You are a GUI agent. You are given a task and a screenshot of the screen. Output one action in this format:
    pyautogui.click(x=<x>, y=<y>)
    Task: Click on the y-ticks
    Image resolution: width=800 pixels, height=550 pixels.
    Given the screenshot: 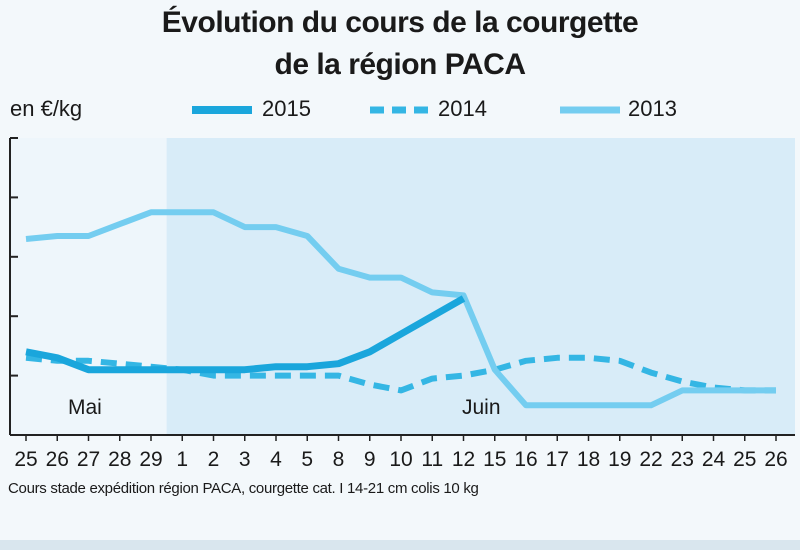 What is the action you would take?
    pyautogui.click(x=14, y=257)
    